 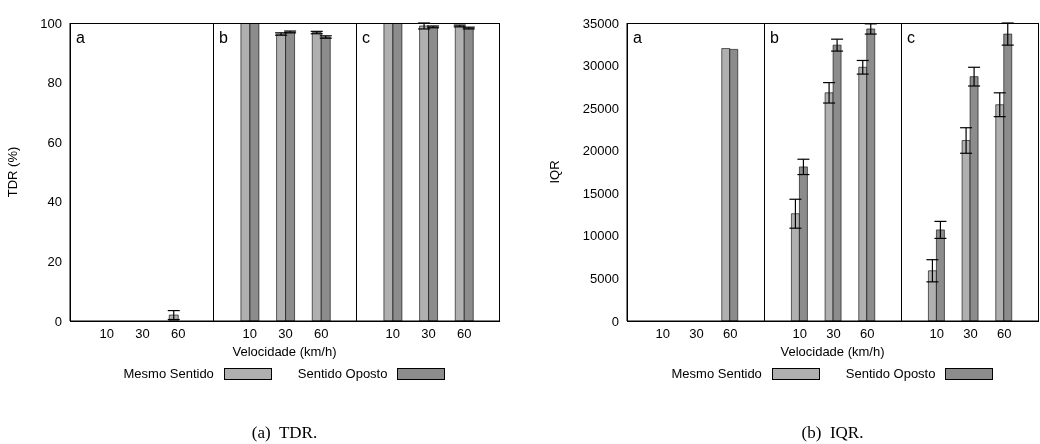 I want to click on y-tick-label: 10000, so click(x=600, y=236).